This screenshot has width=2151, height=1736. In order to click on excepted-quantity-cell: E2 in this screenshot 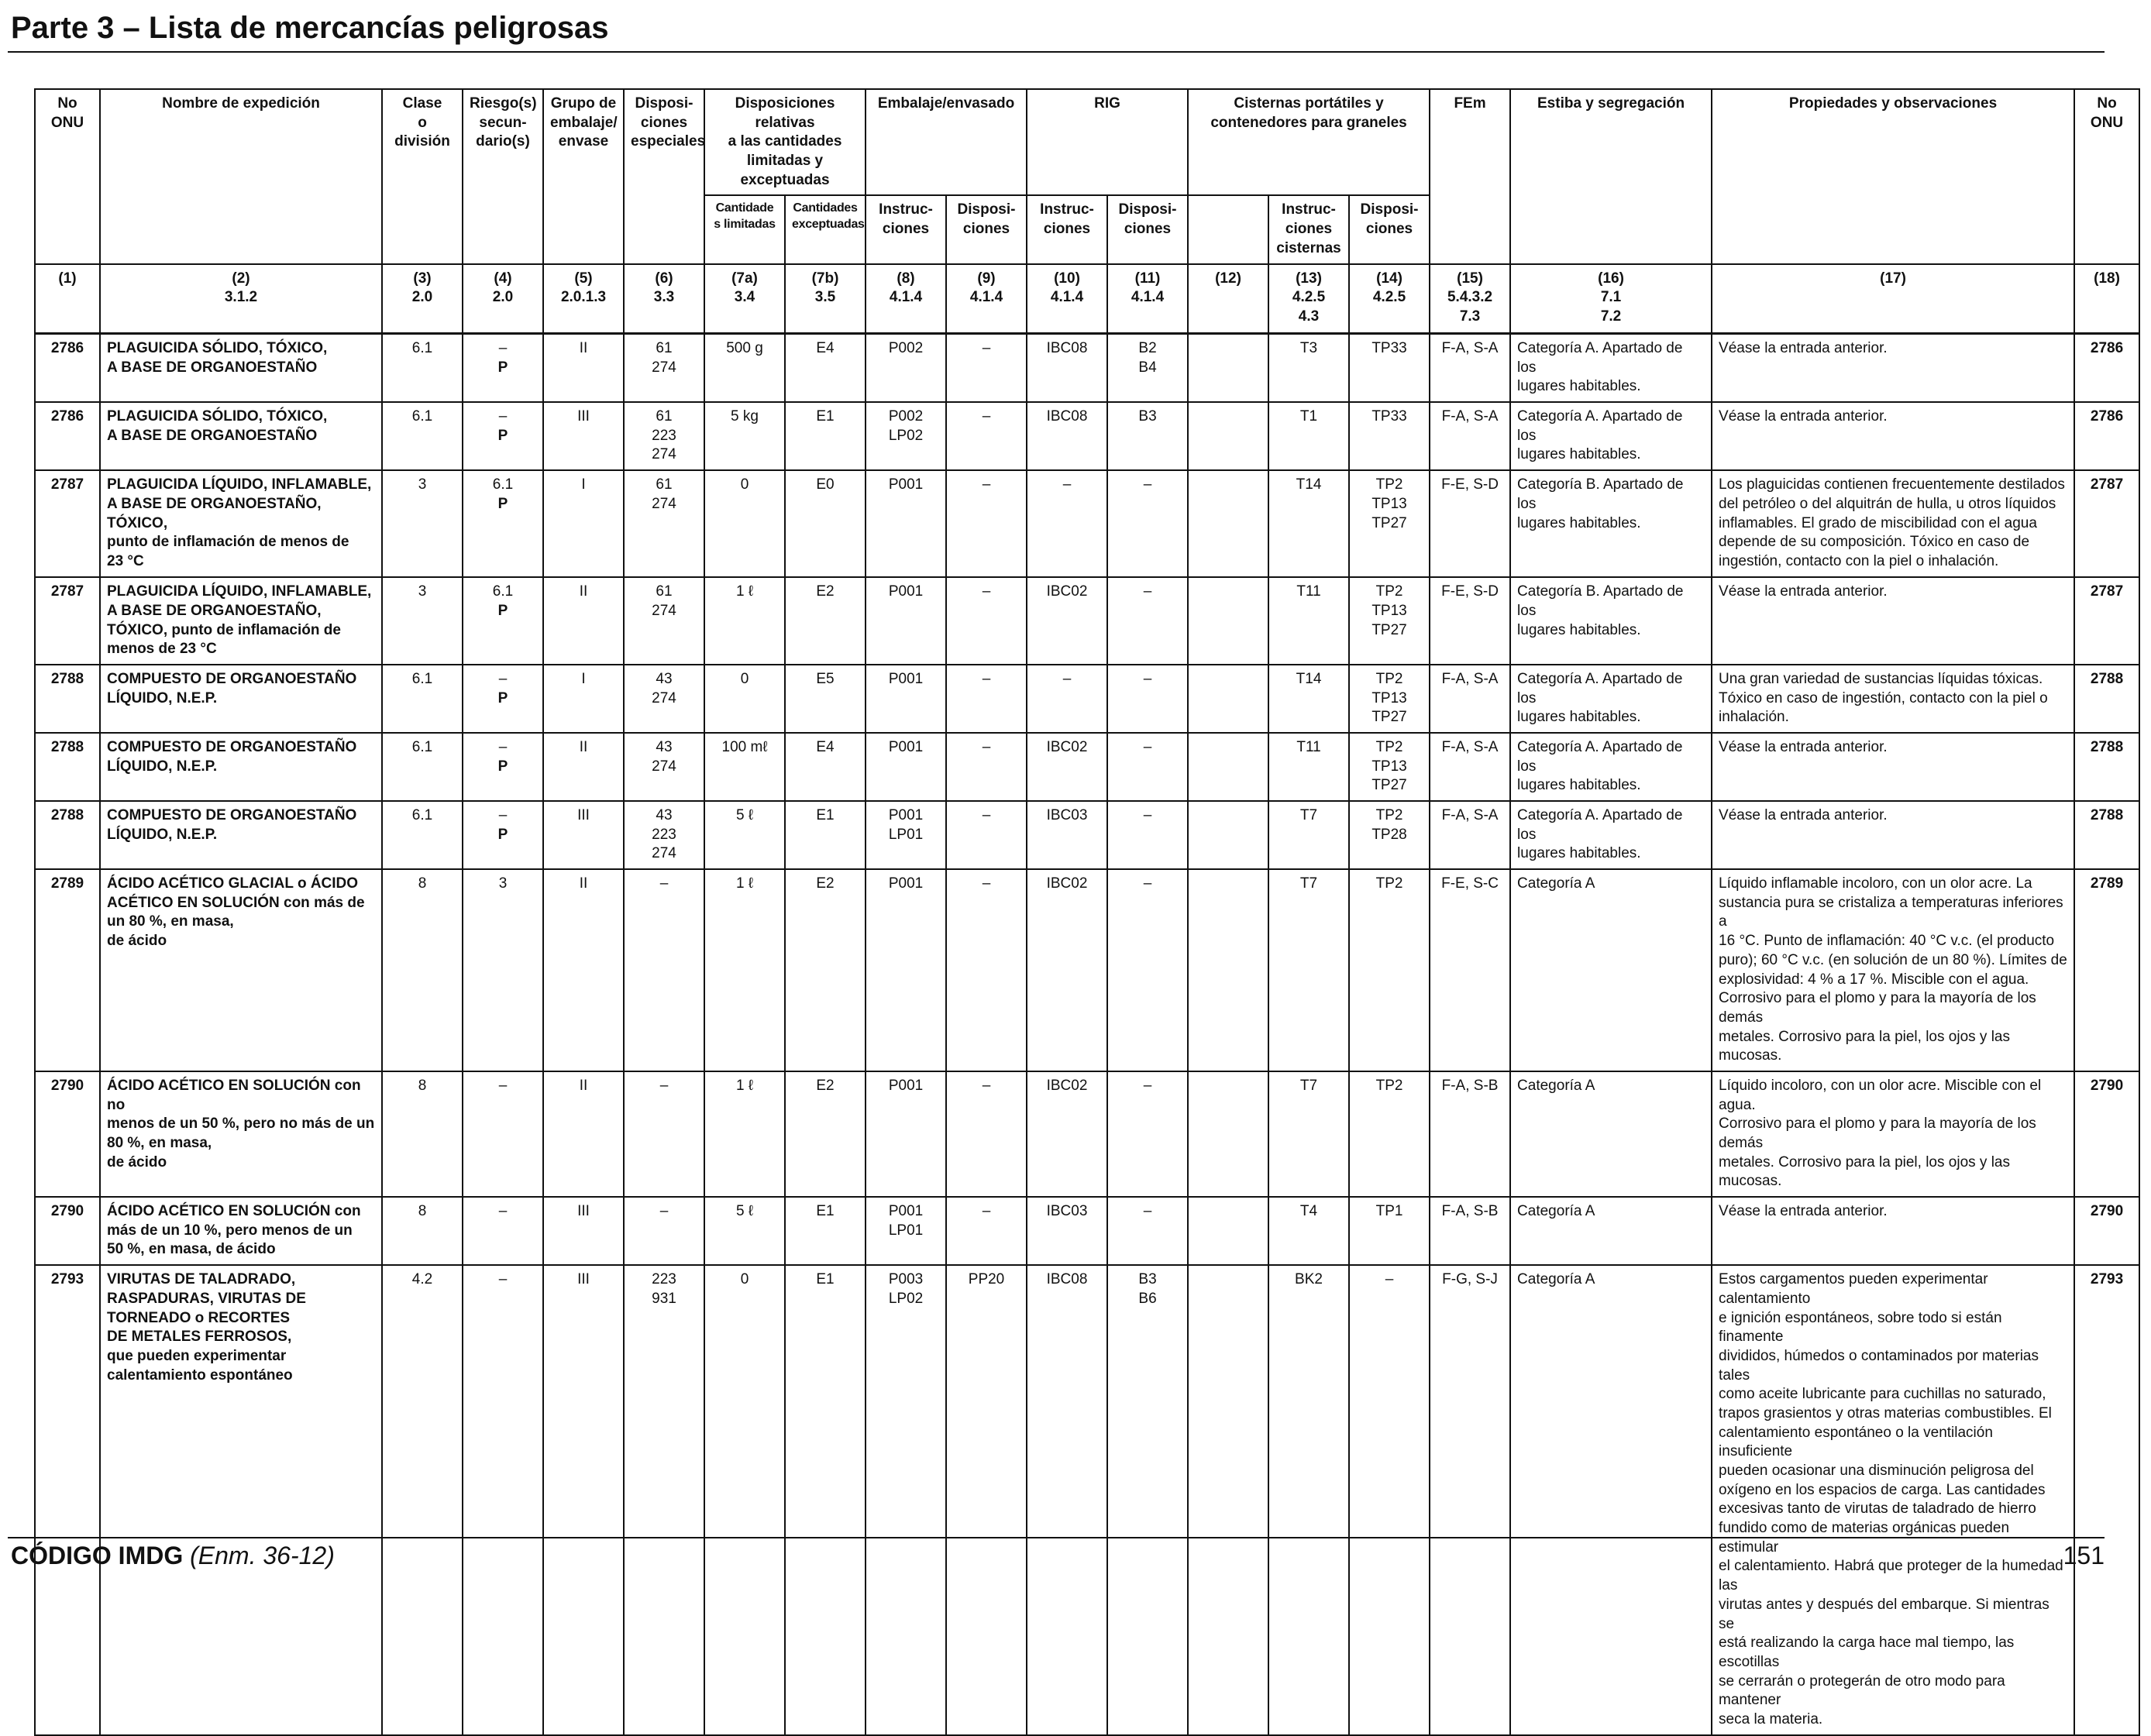, I will do `click(825, 970)`.